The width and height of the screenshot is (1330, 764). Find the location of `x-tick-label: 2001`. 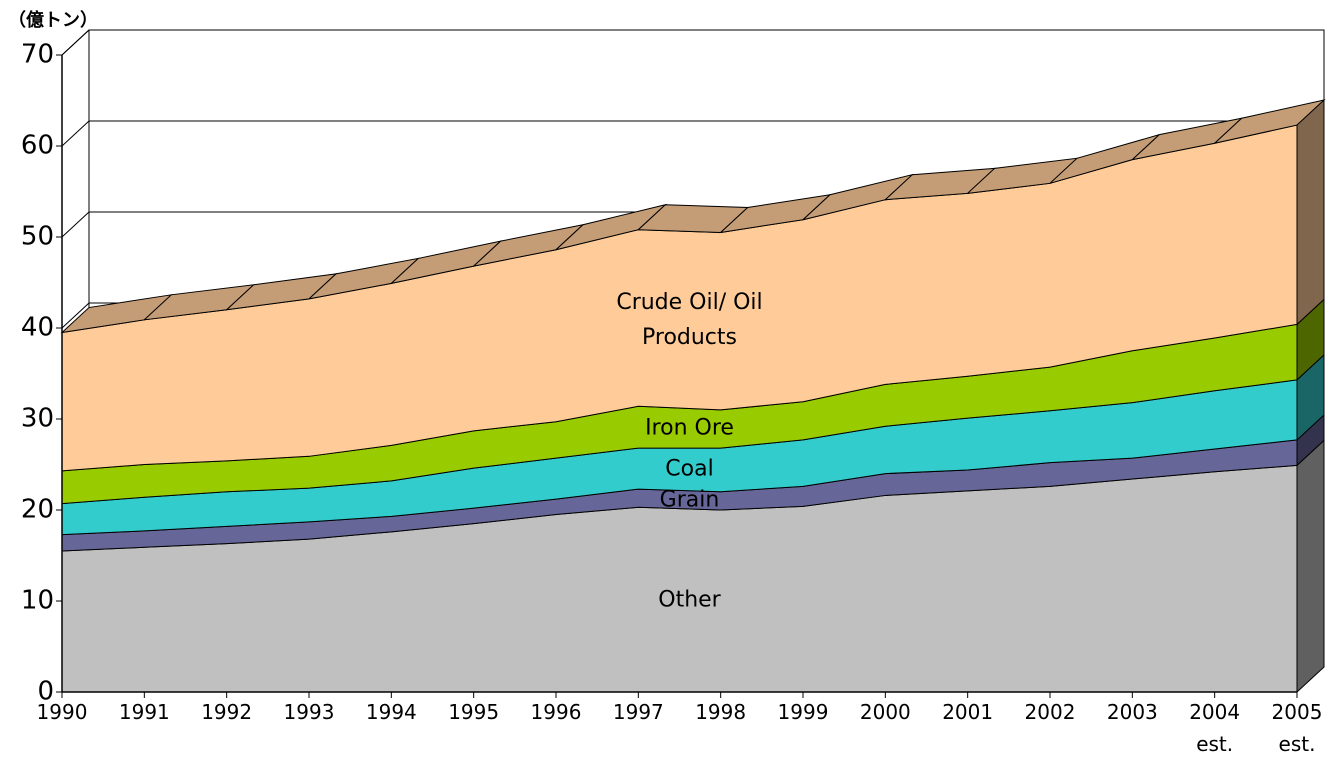

x-tick-label: 2001 is located at coordinates (968, 712).